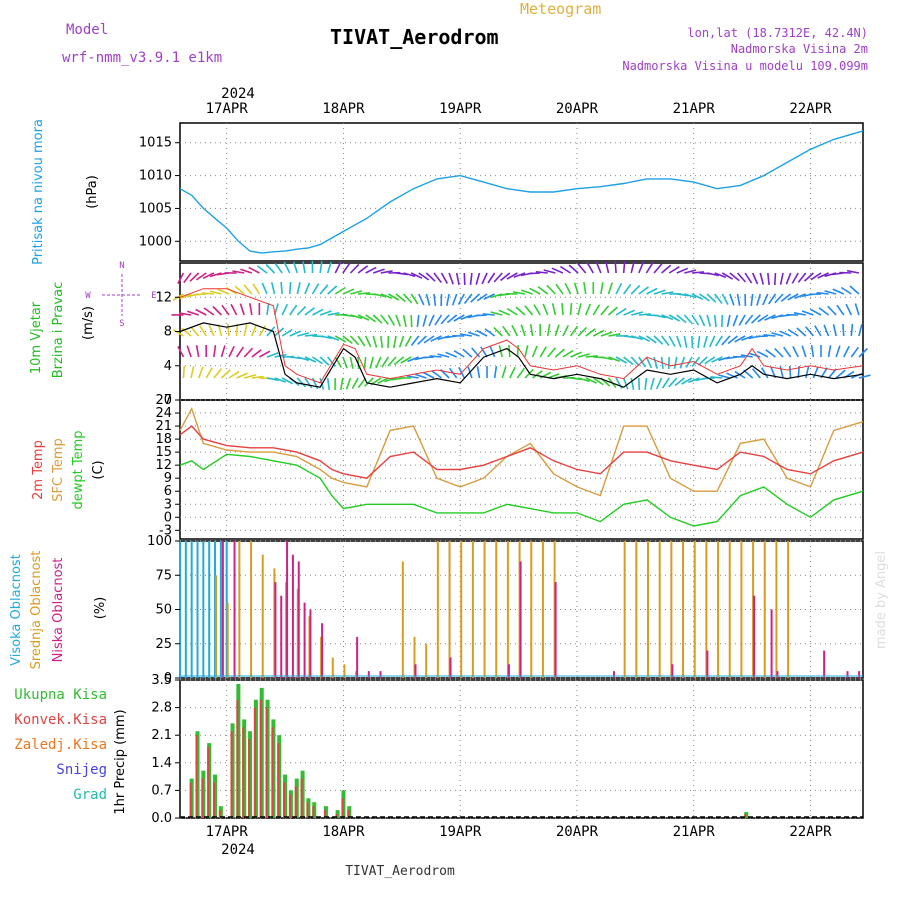 The height and width of the screenshot is (900, 900). Describe the element at coordinates (38, 192) in the screenshot. I see `pressure-axis-label: Pritisak na nivou mora` at that location.